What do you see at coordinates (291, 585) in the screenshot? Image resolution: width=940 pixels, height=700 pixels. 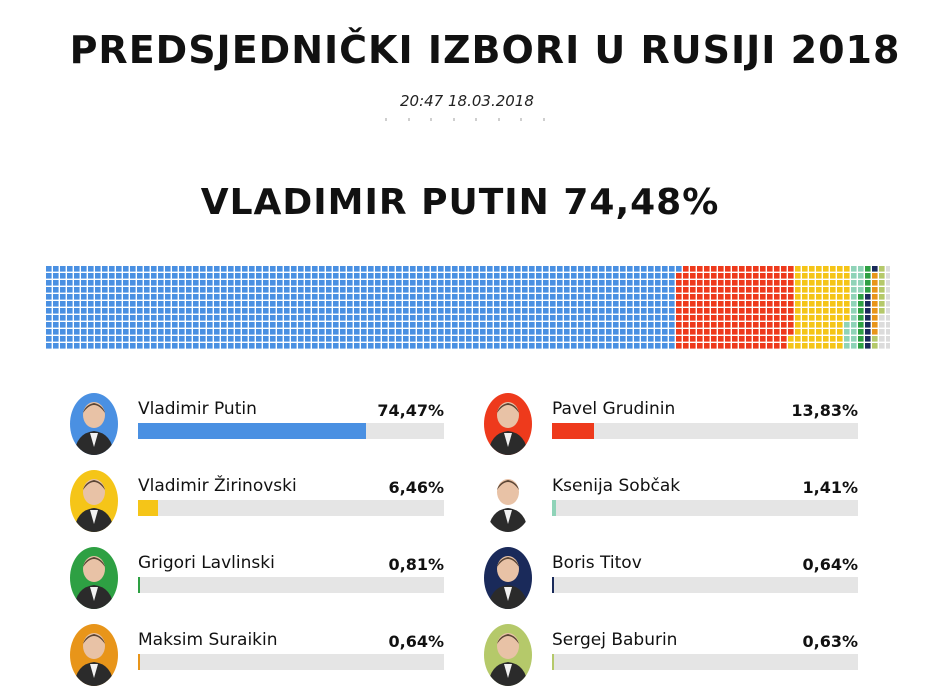 I see `candidate-bar-track` at bounding box center [291, 585].